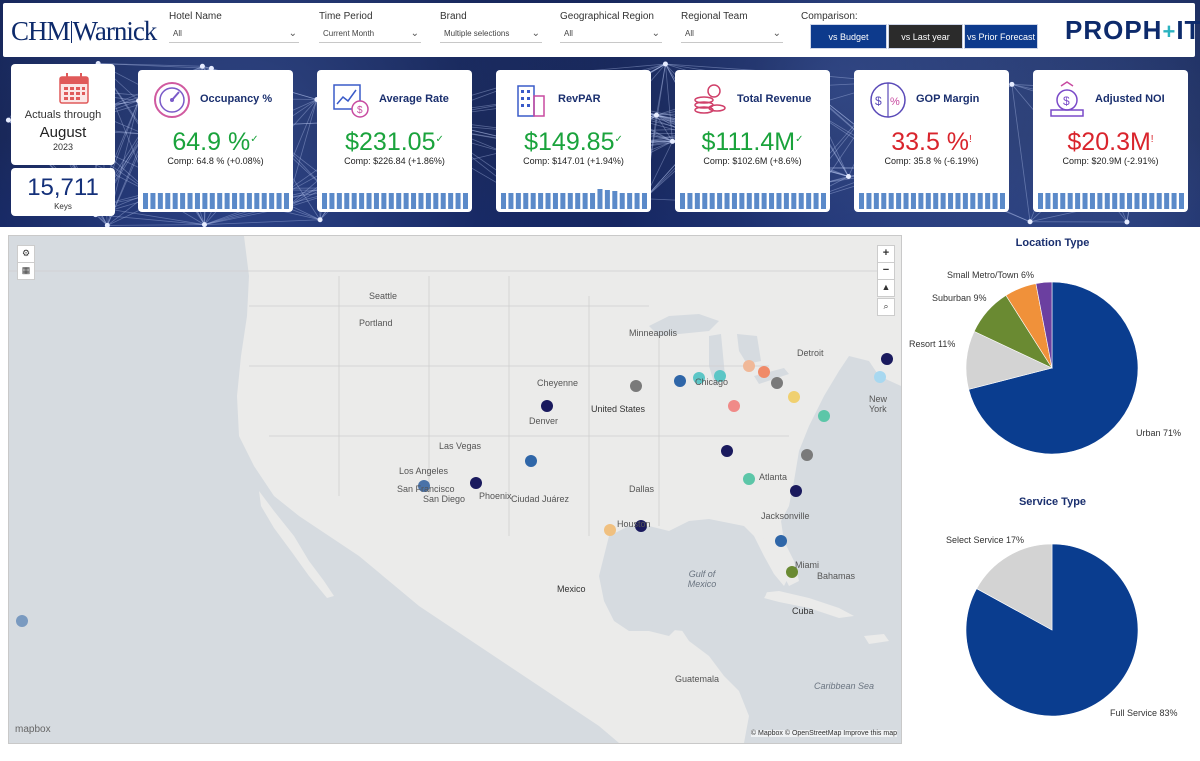 This screenshot has height=761, width=1200. Describe the element at coordinates (925, 36) in the screenshot. I see `vs-last-year-button: vs Last year` at that location.